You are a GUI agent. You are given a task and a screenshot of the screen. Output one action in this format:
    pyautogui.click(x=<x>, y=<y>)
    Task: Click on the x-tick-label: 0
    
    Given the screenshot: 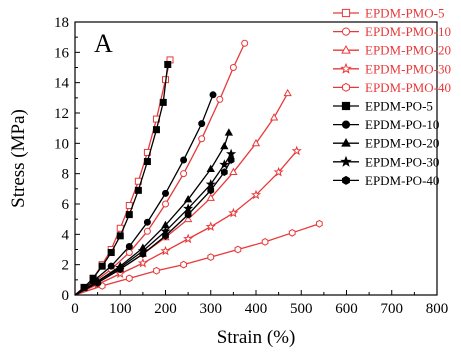 What is the action you would take?
    pyautogui.click(x=75, y=309)
    